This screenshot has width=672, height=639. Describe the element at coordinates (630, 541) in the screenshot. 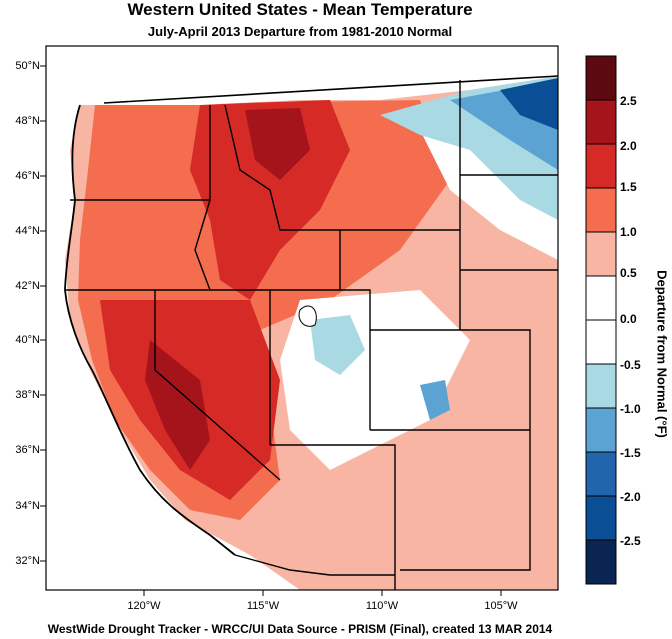

I see `colorbar-tick-label: -2.5` at that location.